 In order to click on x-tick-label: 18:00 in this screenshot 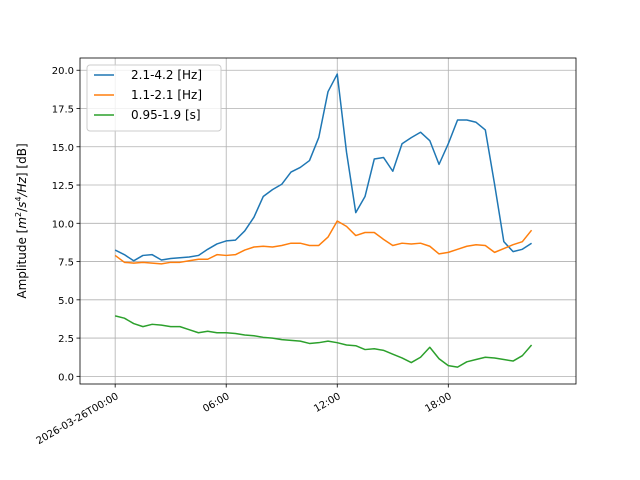, I will do `click(438, 403)`.